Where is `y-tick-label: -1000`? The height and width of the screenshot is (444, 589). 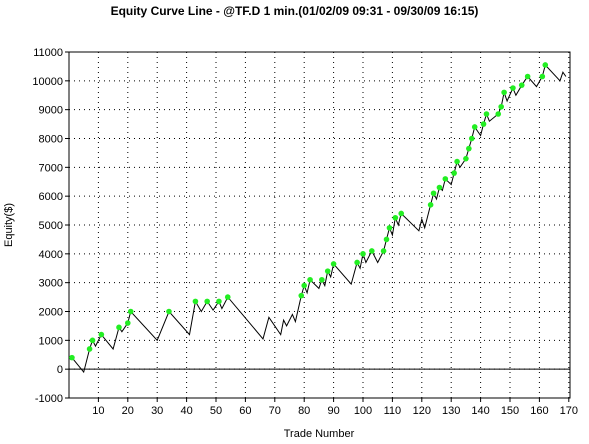
y-tick-label: -1000 is located at coordinates (49, 399).